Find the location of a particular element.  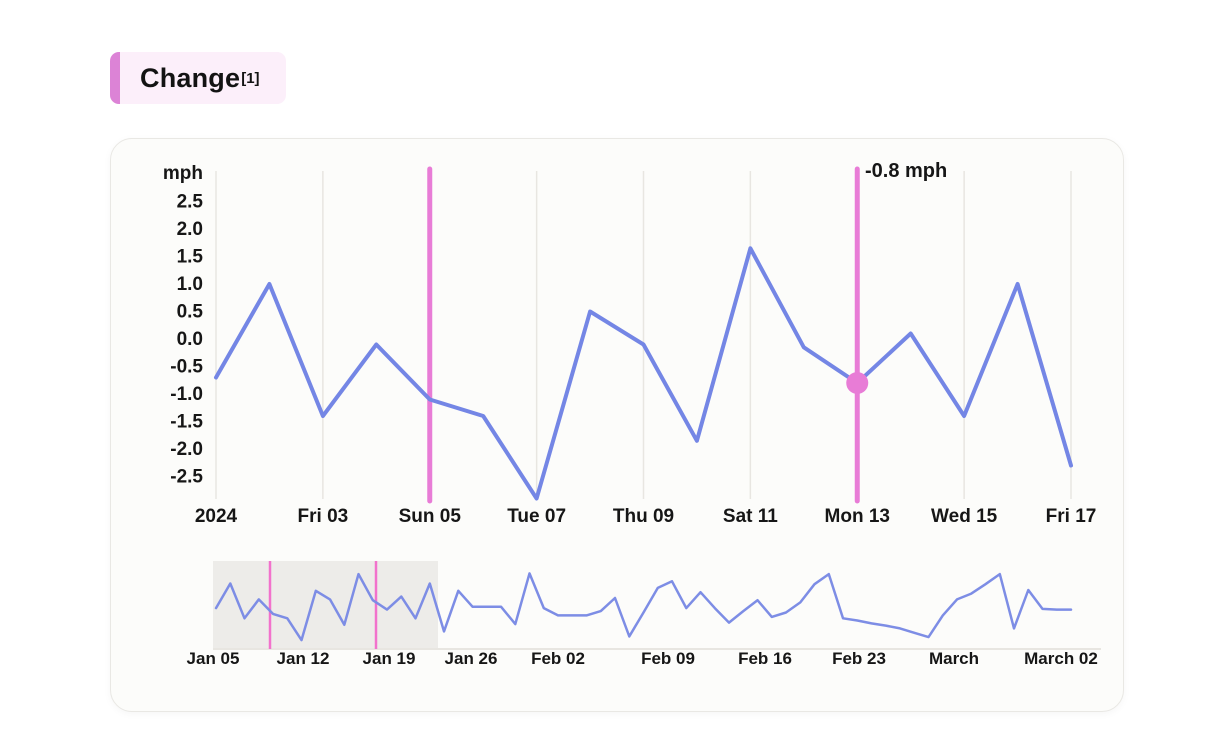

overview-x-tick-label: Jan 19 is located at coordinates (389, 658).